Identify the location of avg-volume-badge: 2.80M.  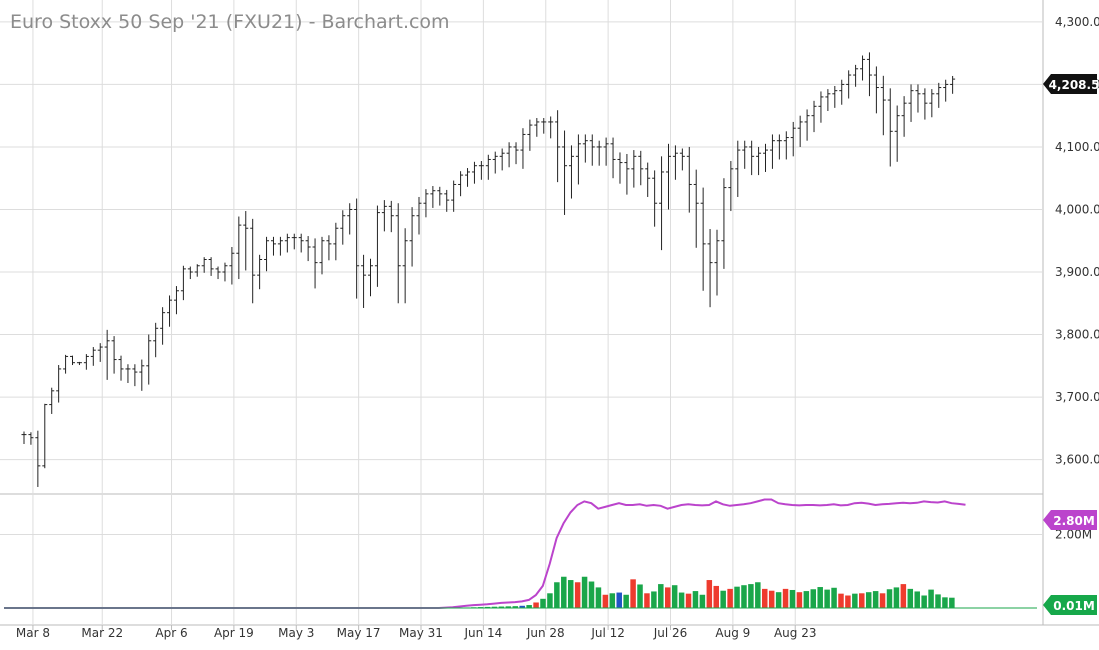
(1070, 520).